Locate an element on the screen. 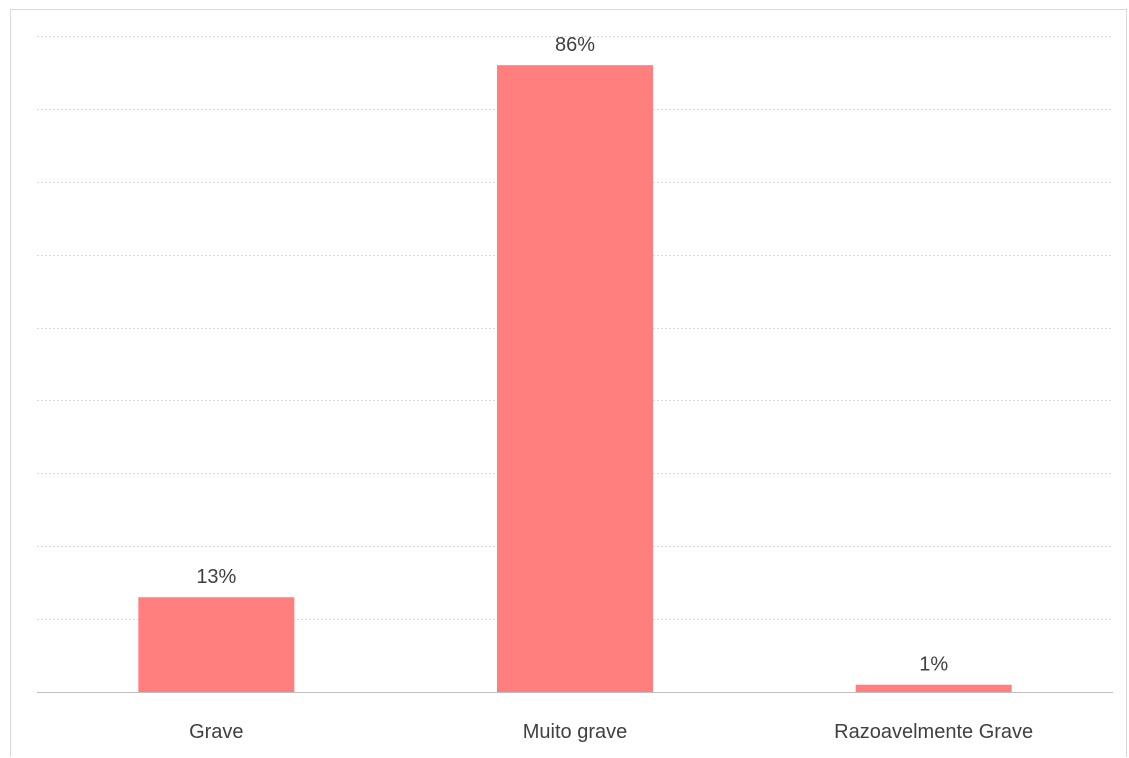 The height and width of the screenshot is (758, 1129). data-label: 86% is located at coordinates (575, 45).